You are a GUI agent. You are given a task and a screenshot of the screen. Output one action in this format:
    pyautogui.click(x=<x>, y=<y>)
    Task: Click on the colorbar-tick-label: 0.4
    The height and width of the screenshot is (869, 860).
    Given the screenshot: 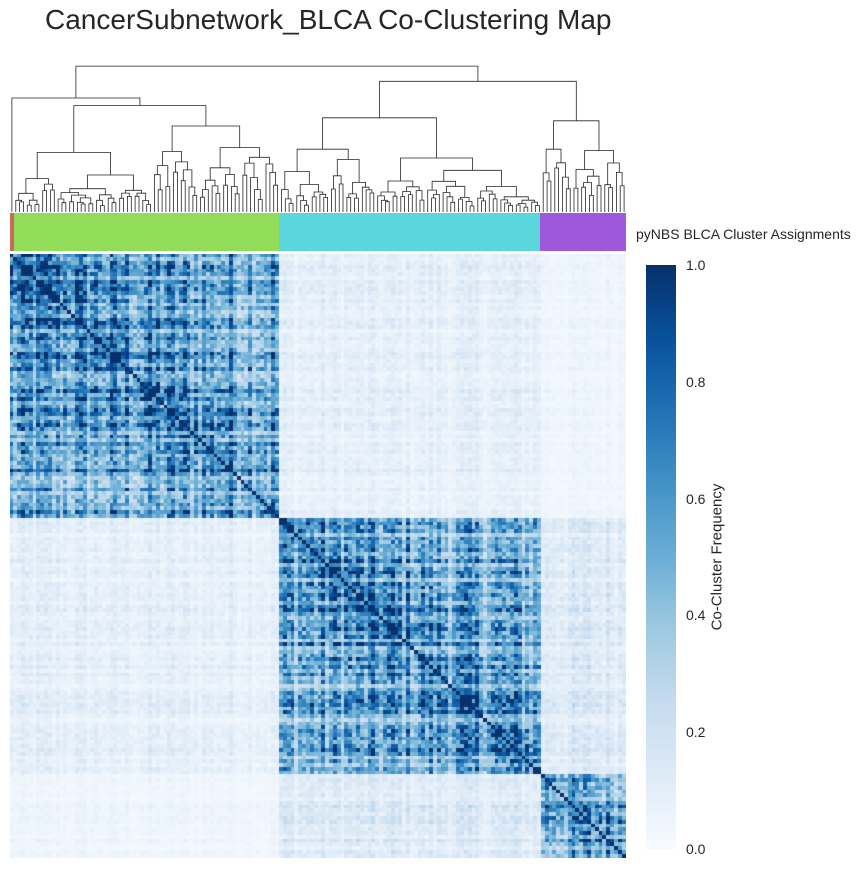 What is the action you would take?
    pyautogui.click(x=696, y=615)
    